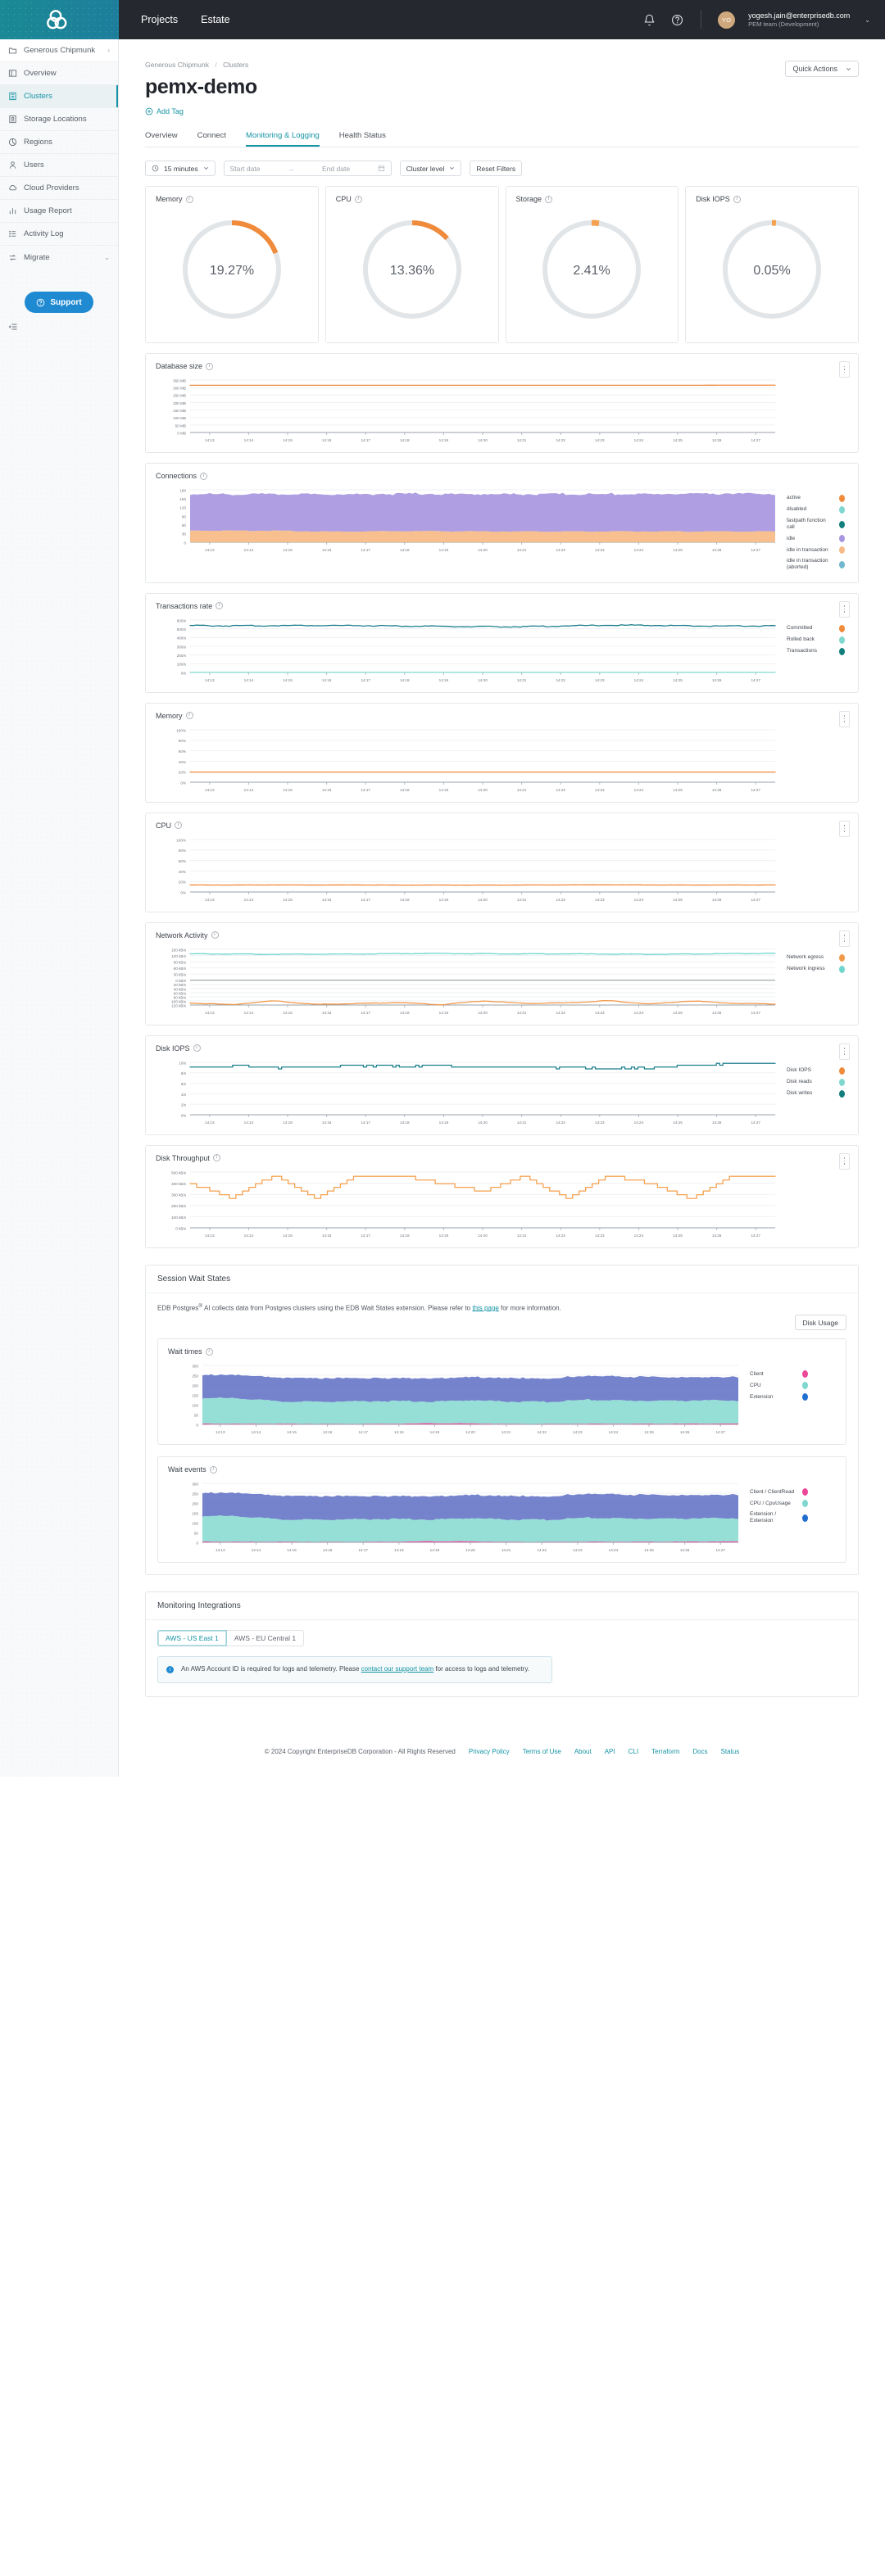 The width and height of the screenshot is (885, 2576). What do you see at coordinates (730, 1751) in the screenshot?
I see `footer-link-status: Status` at bounding box center [730, 1751].